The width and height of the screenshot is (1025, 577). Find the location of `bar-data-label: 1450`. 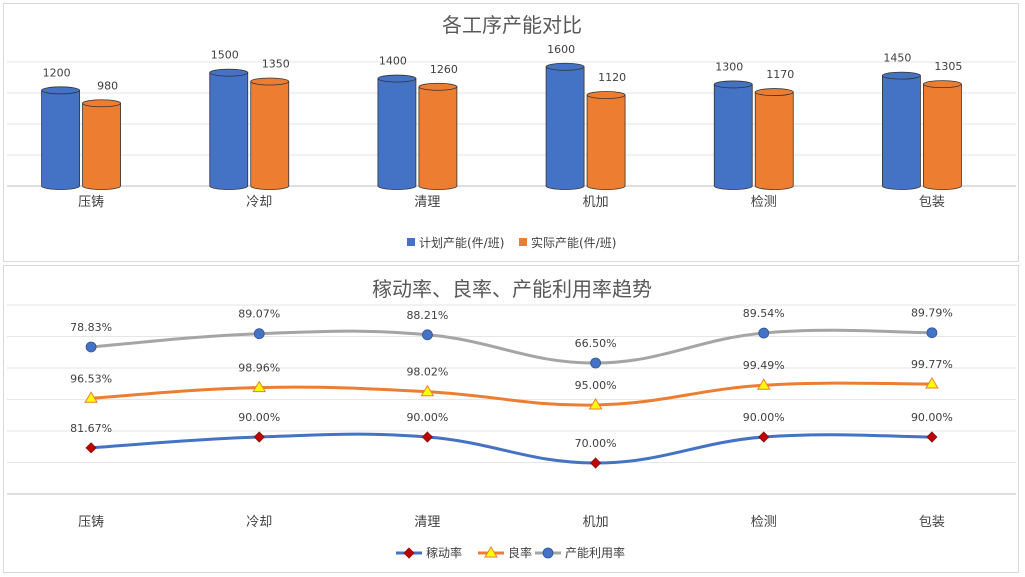

bar-data-label: 1450 is located at coordinates (897, 58).